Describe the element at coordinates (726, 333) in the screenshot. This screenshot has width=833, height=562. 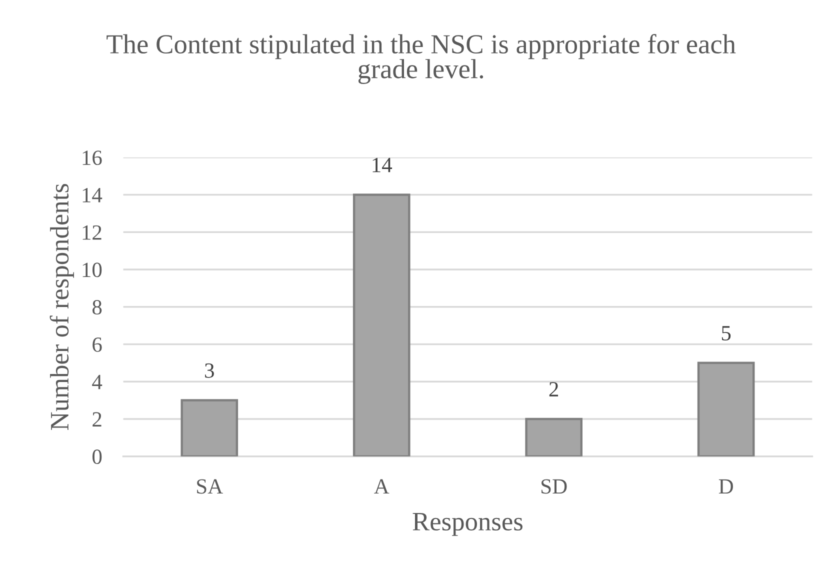
I see `data-label: 5` at that location.